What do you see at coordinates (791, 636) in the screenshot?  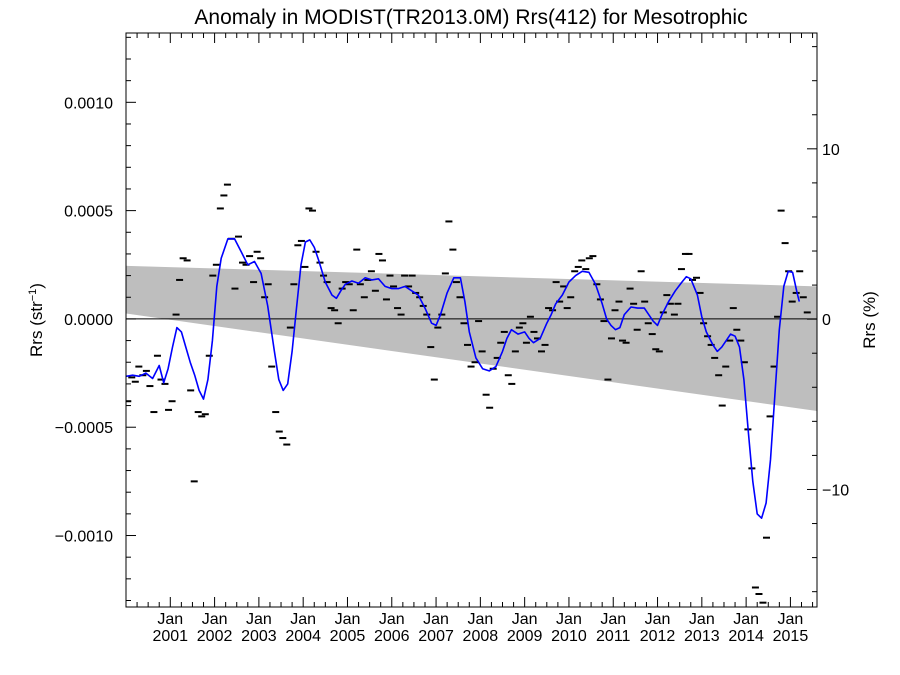 I see `x-tick-label-year: 2015` at bounding box center [791, 636].